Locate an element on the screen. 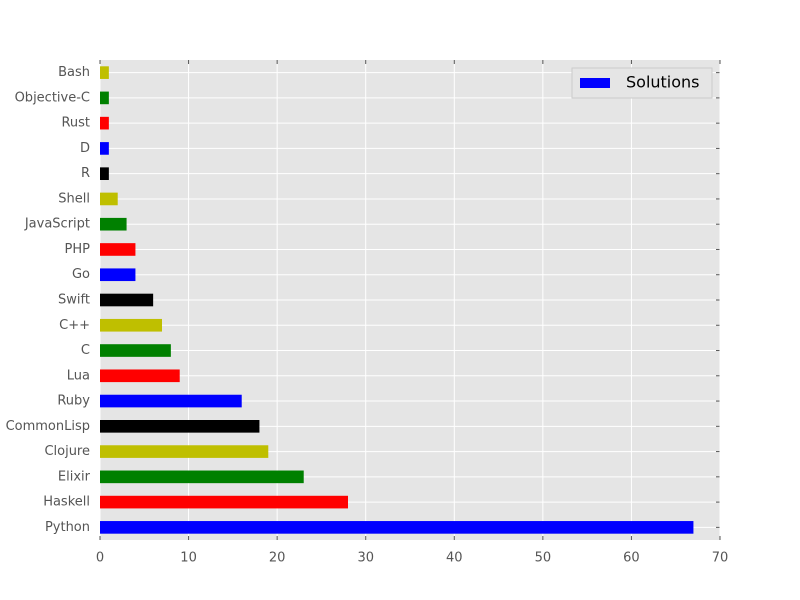 Image resolution: width=800 pixels, height=600 pixels. x-tick-label: 50 is located at coordinates (543, 558).